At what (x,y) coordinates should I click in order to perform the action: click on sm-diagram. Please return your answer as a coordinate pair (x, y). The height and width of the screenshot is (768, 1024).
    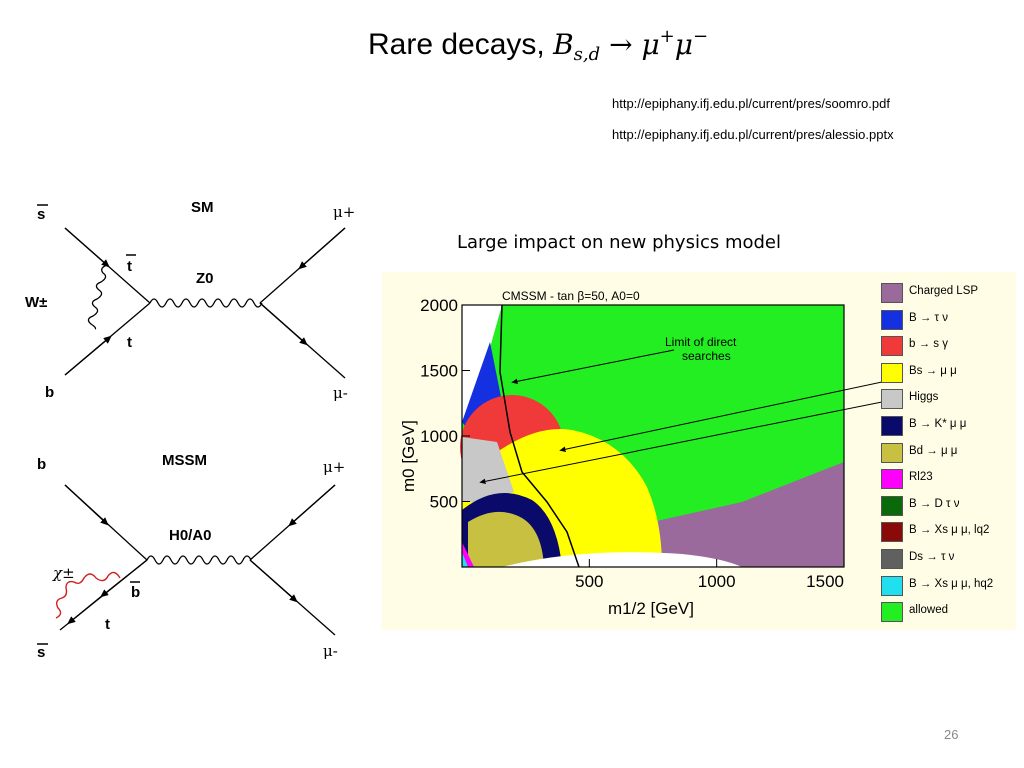
    Looking at the image, I should click on (205, 303).